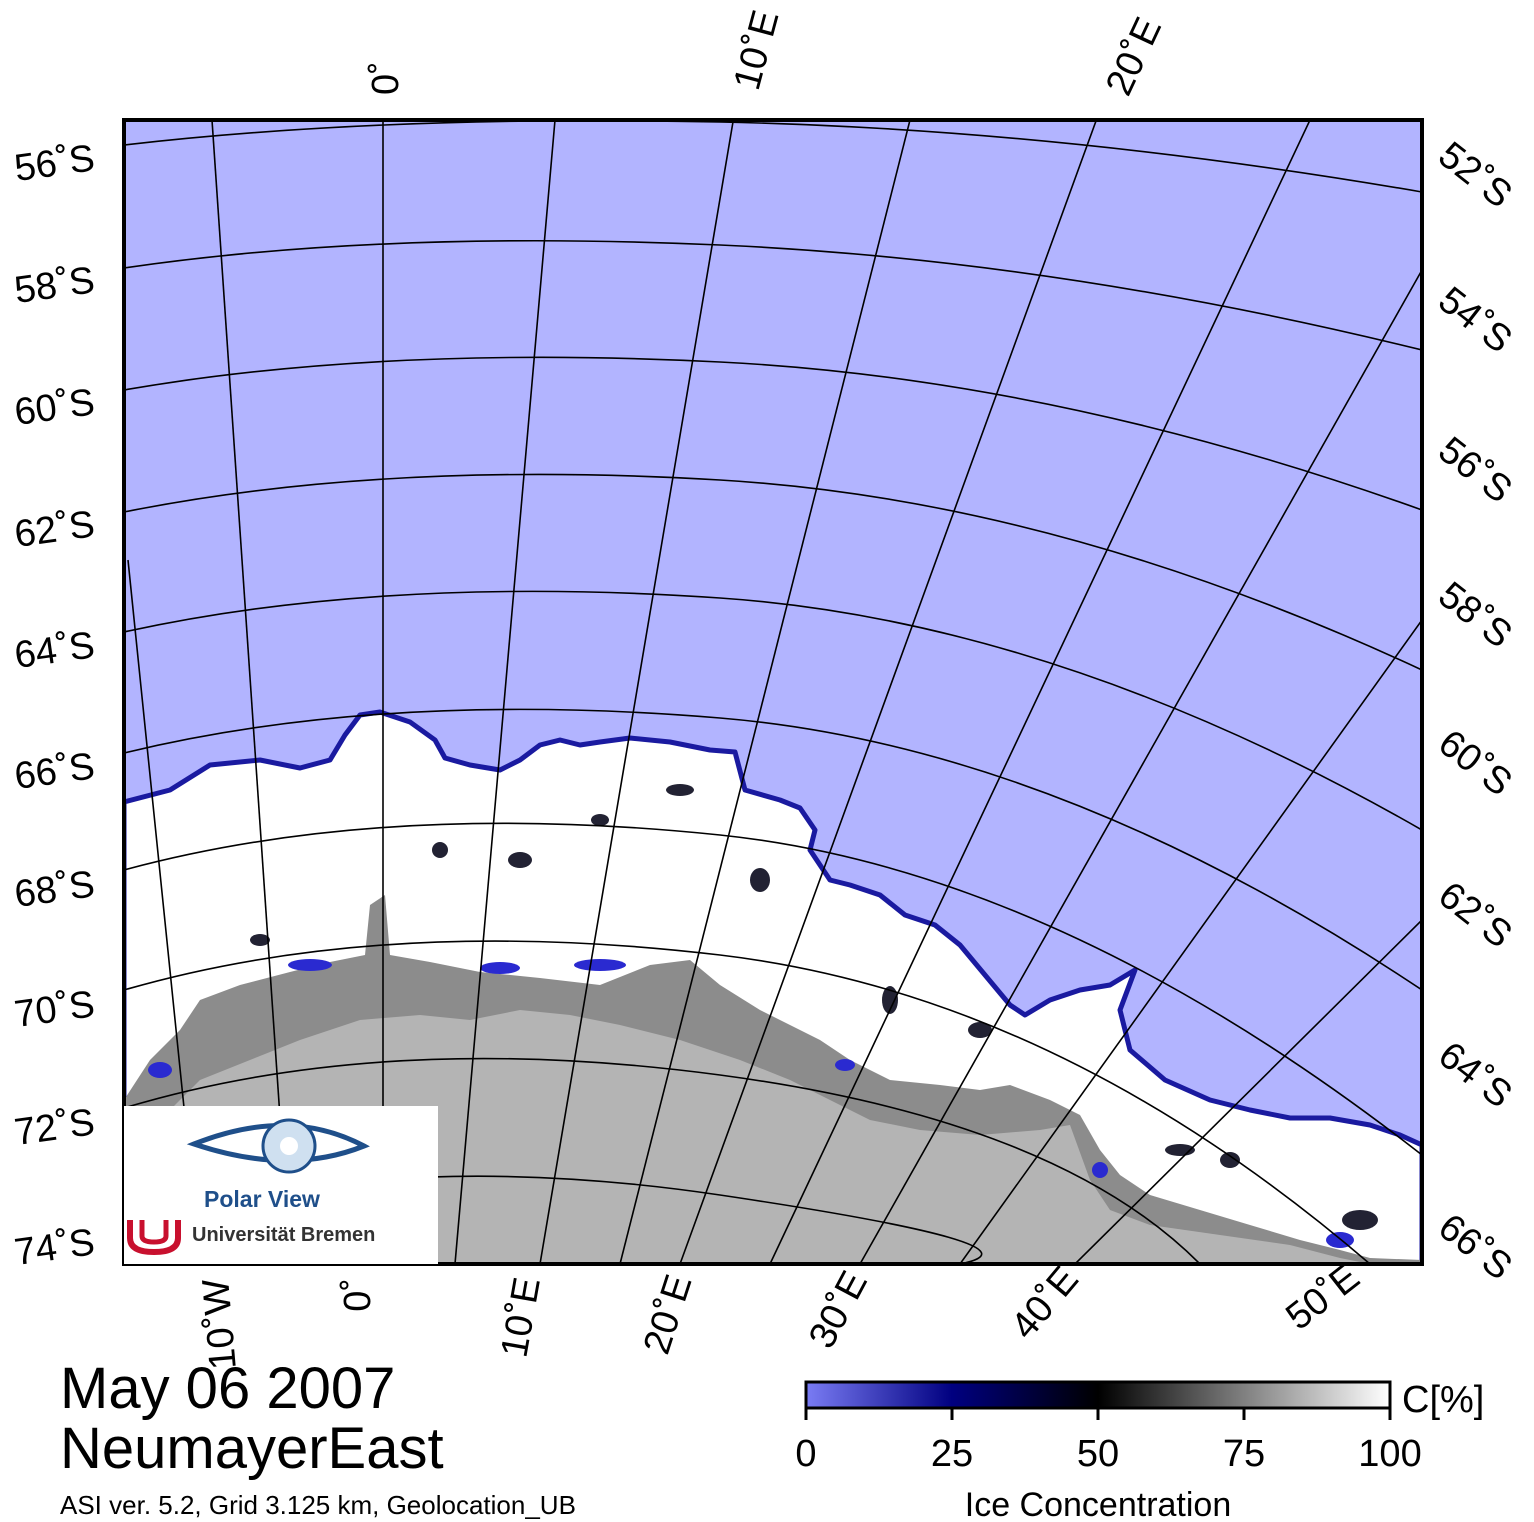  I want to click on colorbar-tick-label: 50, so click(1098, 1454).